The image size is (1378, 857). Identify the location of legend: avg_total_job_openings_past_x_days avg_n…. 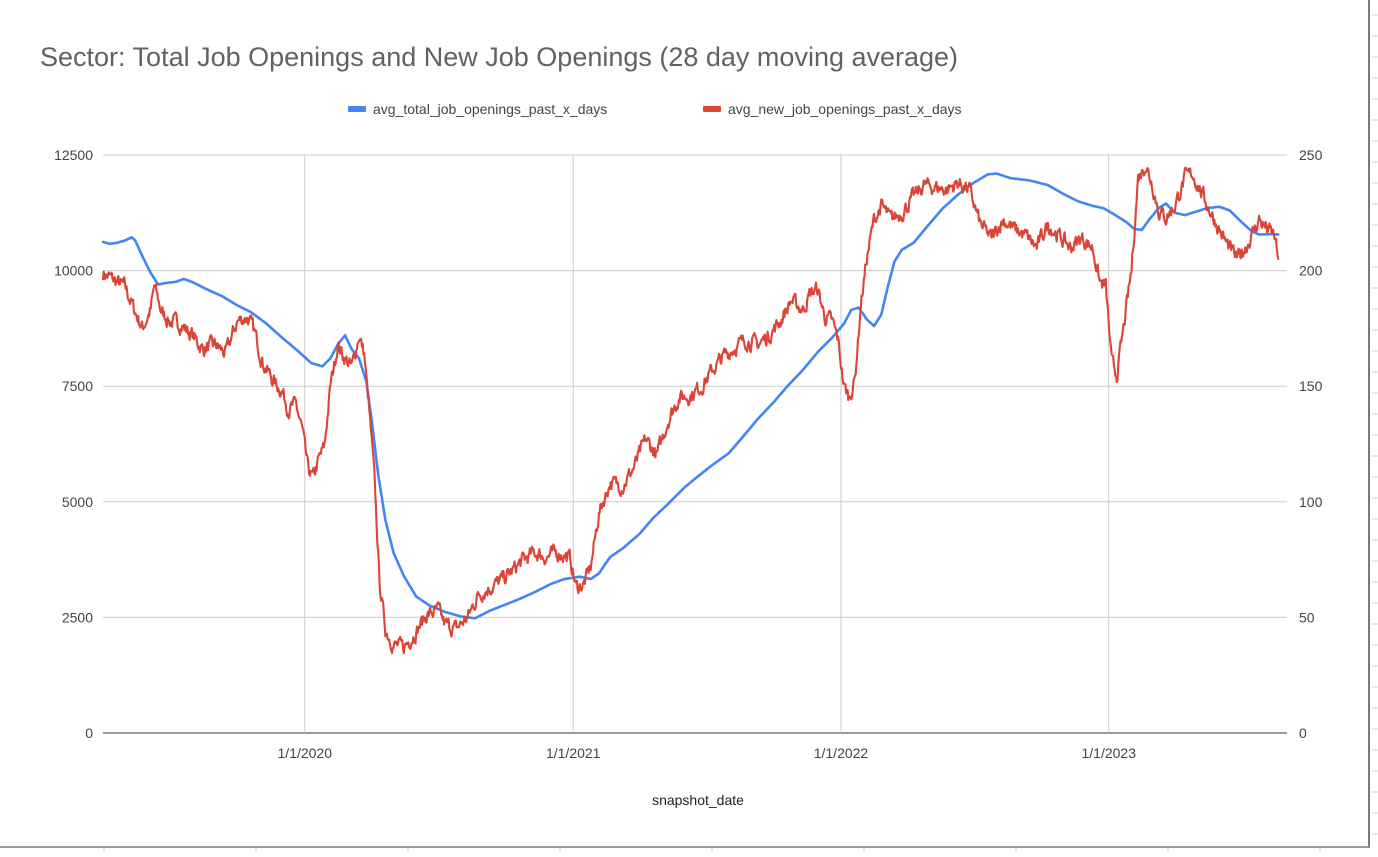
(655, 109).